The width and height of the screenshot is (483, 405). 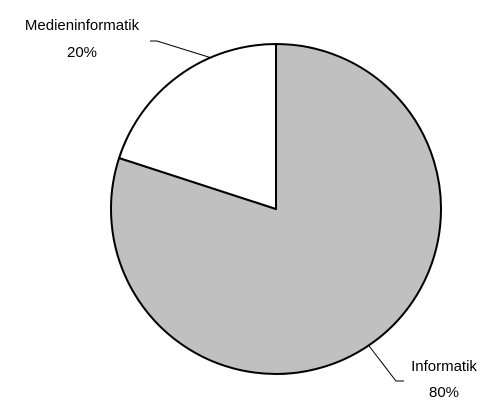 I want to click on slice-label-informatik: Informatik, so click(x=444, y=366).